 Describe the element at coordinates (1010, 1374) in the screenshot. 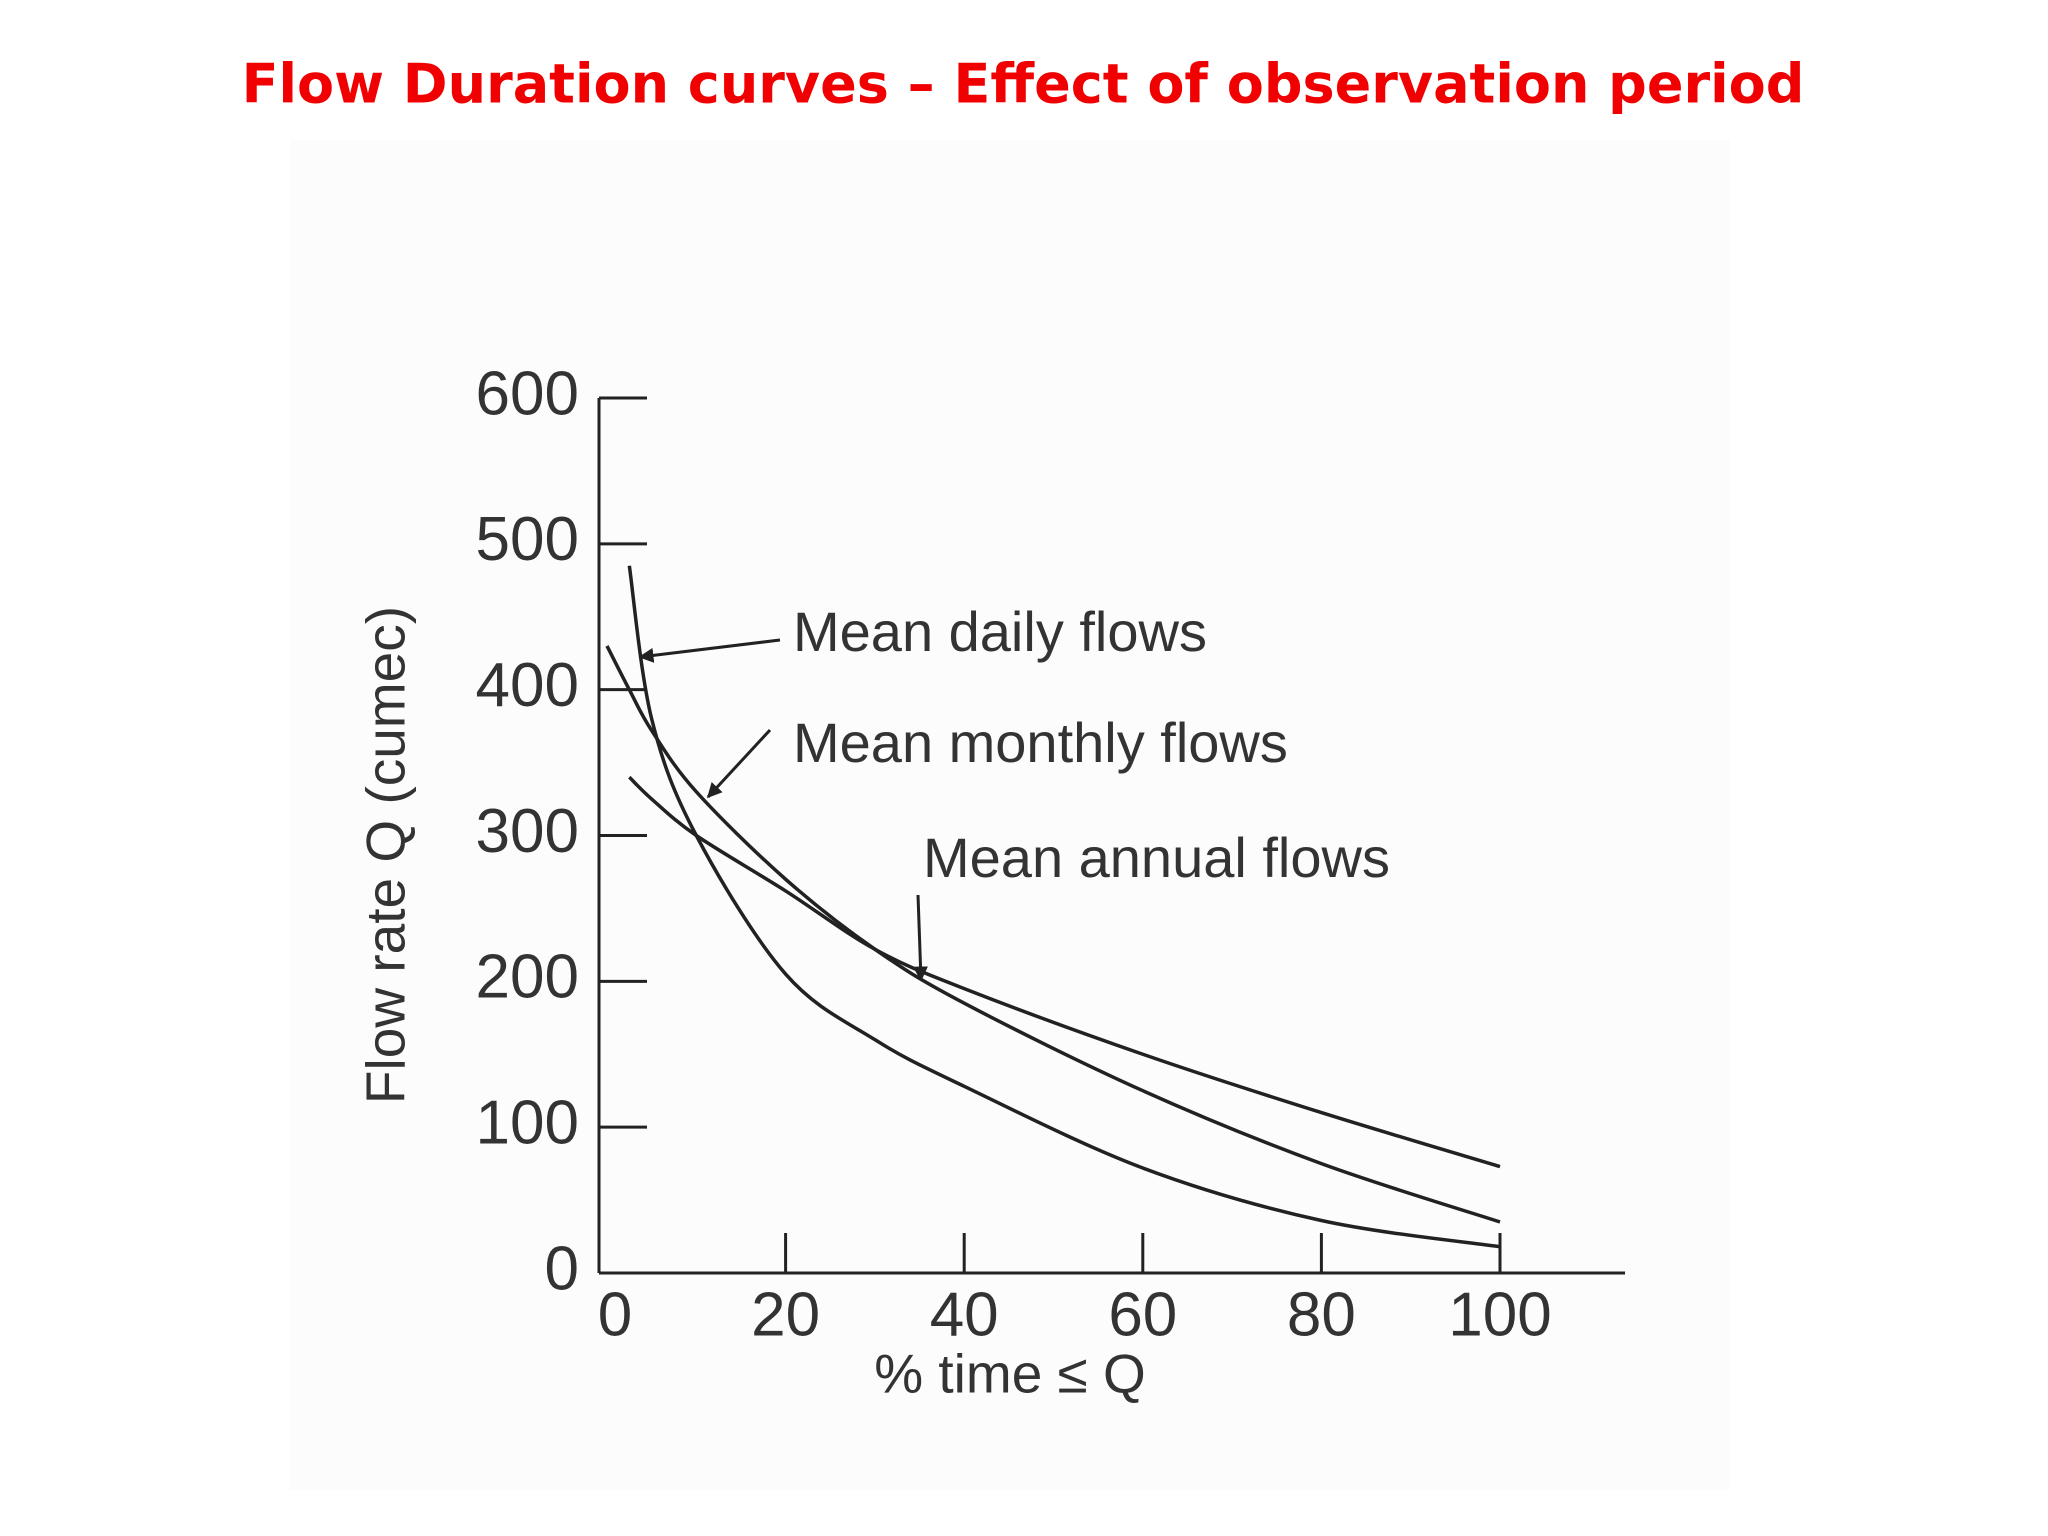

I see `x-axis-label: % time ≤ Q` at that location.